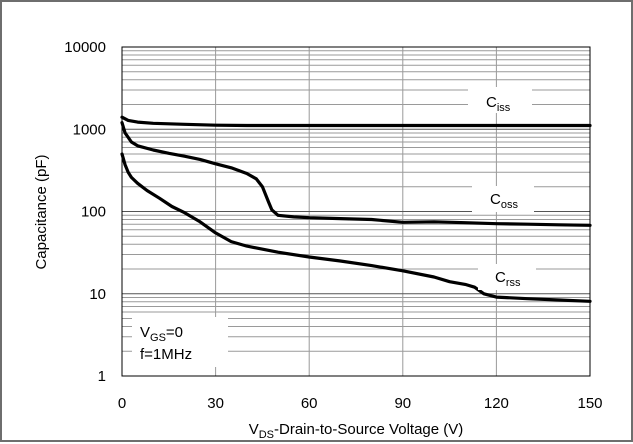  What do you see at coordinates (360, 403) in the screenshot?
I see `x-tick-labels: 0 30 60 90 120 150` at bounding box center [360, 403].